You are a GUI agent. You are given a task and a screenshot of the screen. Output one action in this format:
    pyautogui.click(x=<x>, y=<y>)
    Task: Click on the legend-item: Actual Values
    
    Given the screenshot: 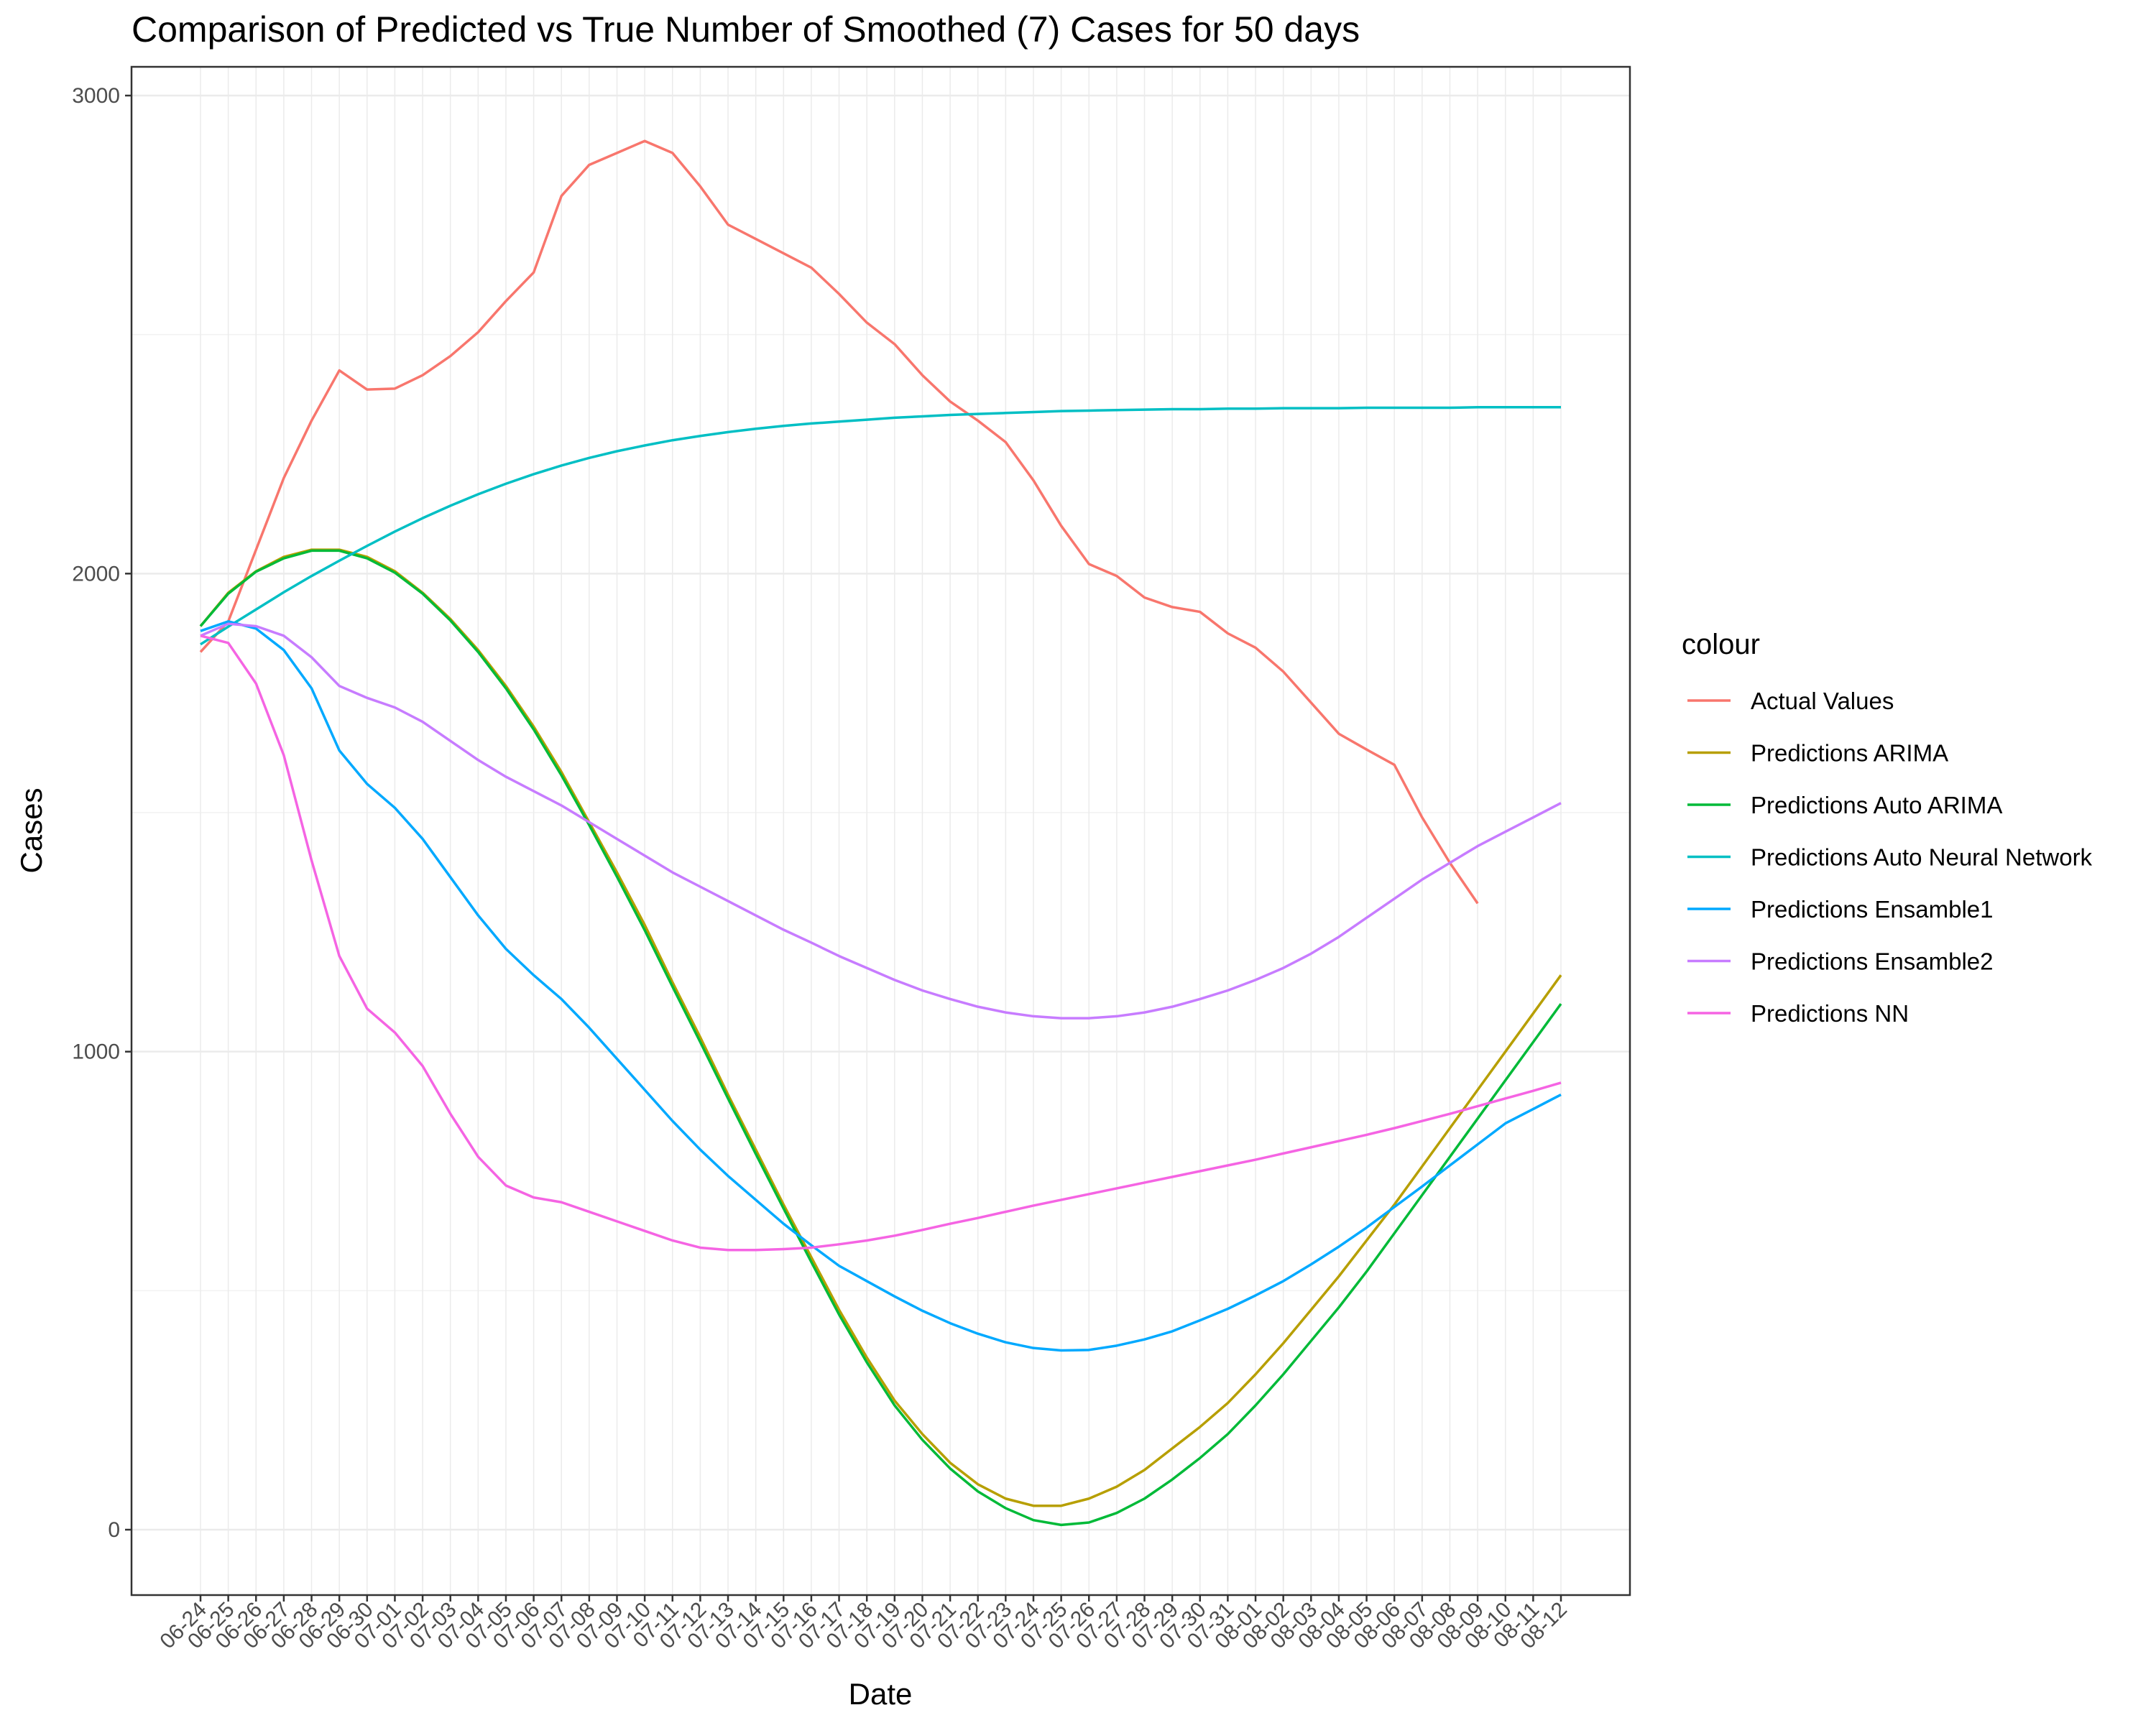 What is the action you would take?
    pyautogui.click(x=1791, y=701)
    